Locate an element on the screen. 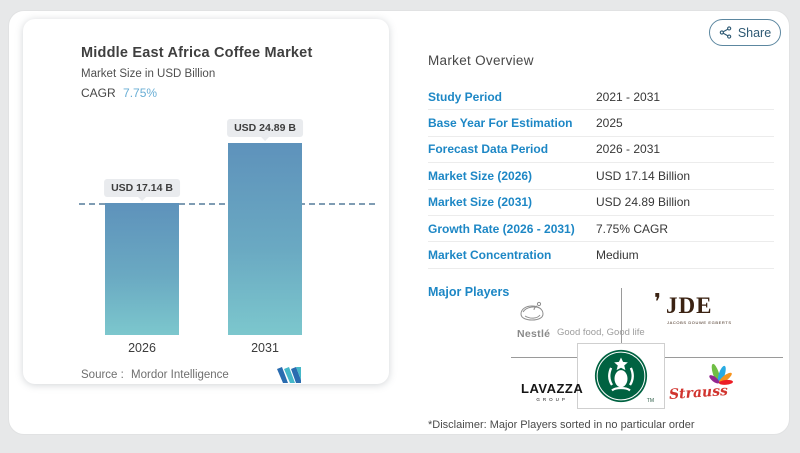 The image size is (800, 453). lavazza-wordmark: LAVAZZA is located at coordinates (552, 388).